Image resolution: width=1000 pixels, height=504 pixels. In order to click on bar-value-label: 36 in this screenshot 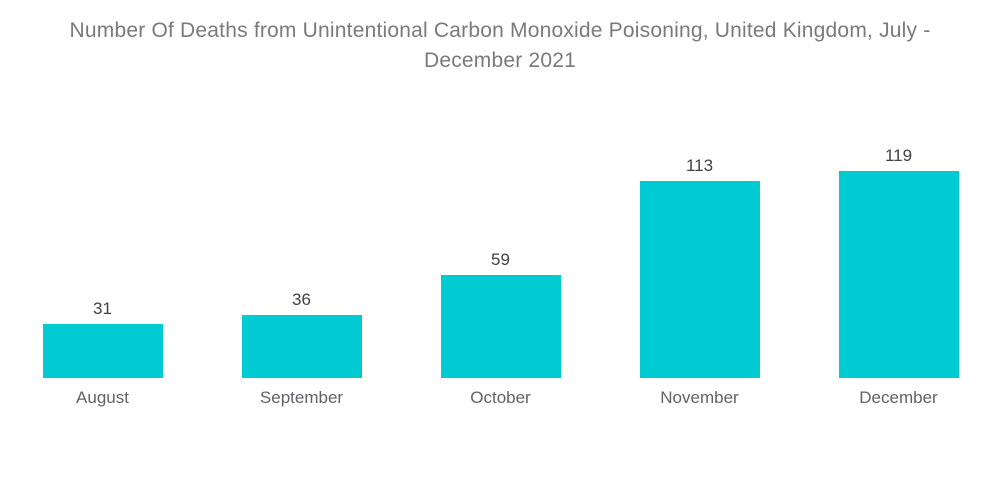, I will do `click(301, 299)`.